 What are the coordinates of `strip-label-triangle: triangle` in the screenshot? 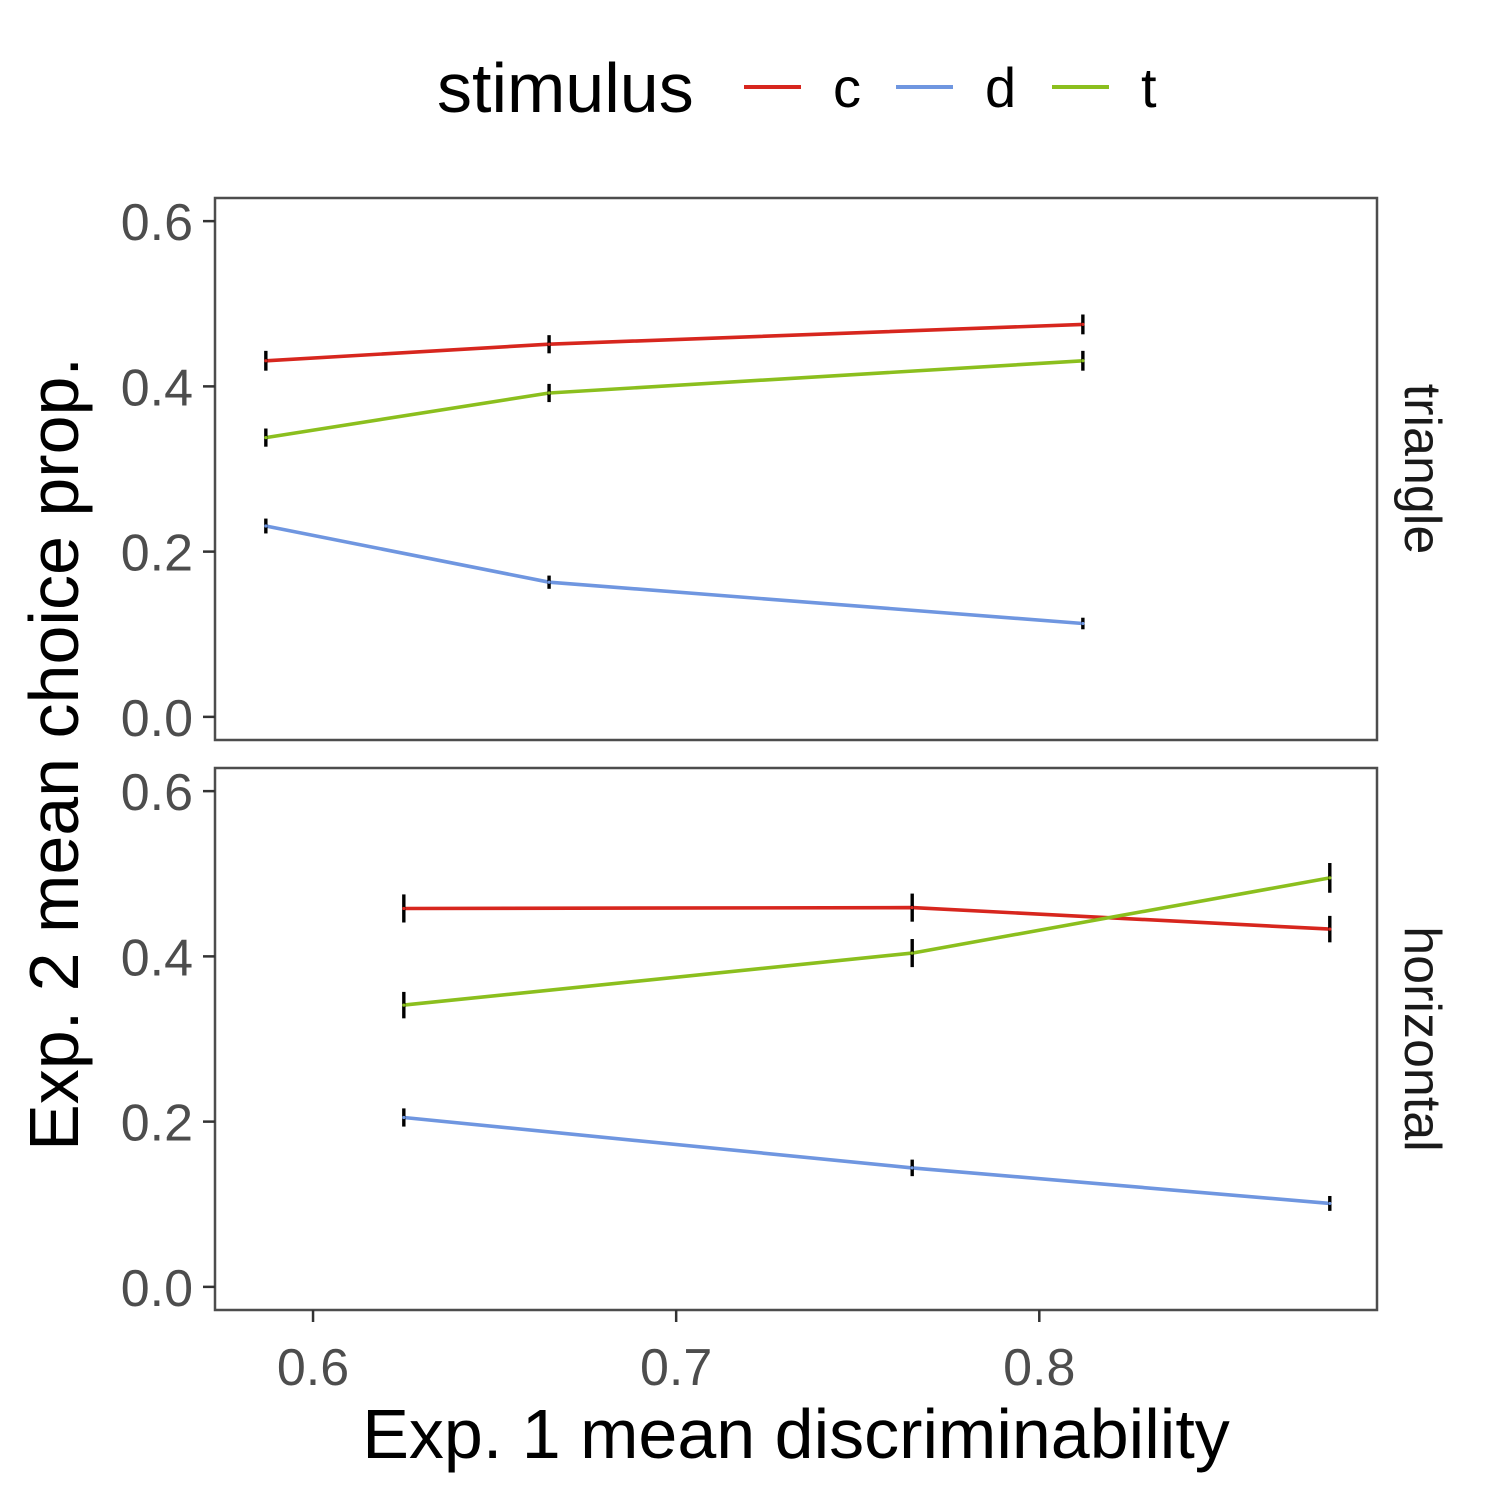 It's located at (1422, 469).